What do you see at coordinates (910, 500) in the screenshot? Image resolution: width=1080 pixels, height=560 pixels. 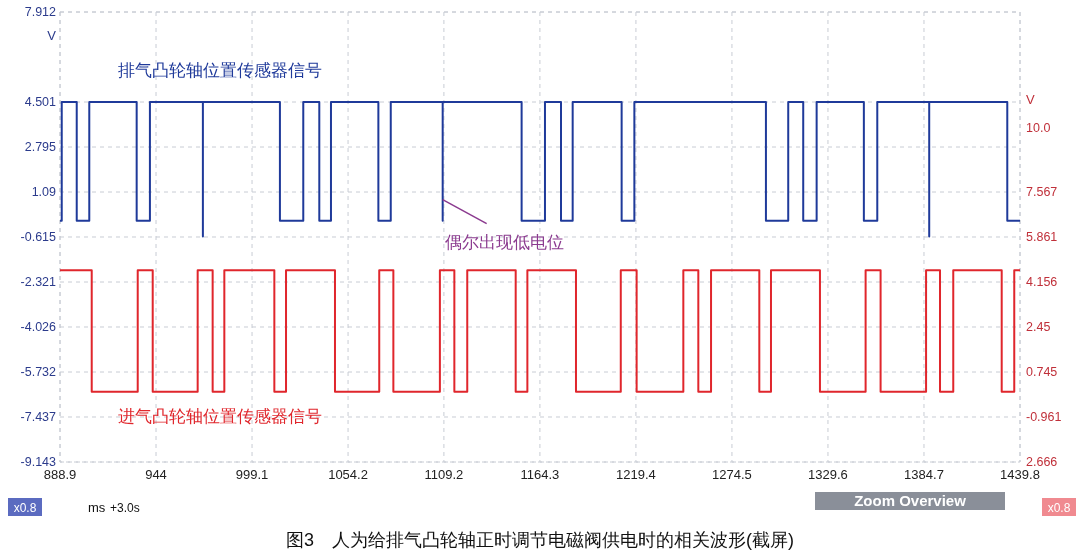 I see `text: Zoom Overview` at bounding box center [910, 500].